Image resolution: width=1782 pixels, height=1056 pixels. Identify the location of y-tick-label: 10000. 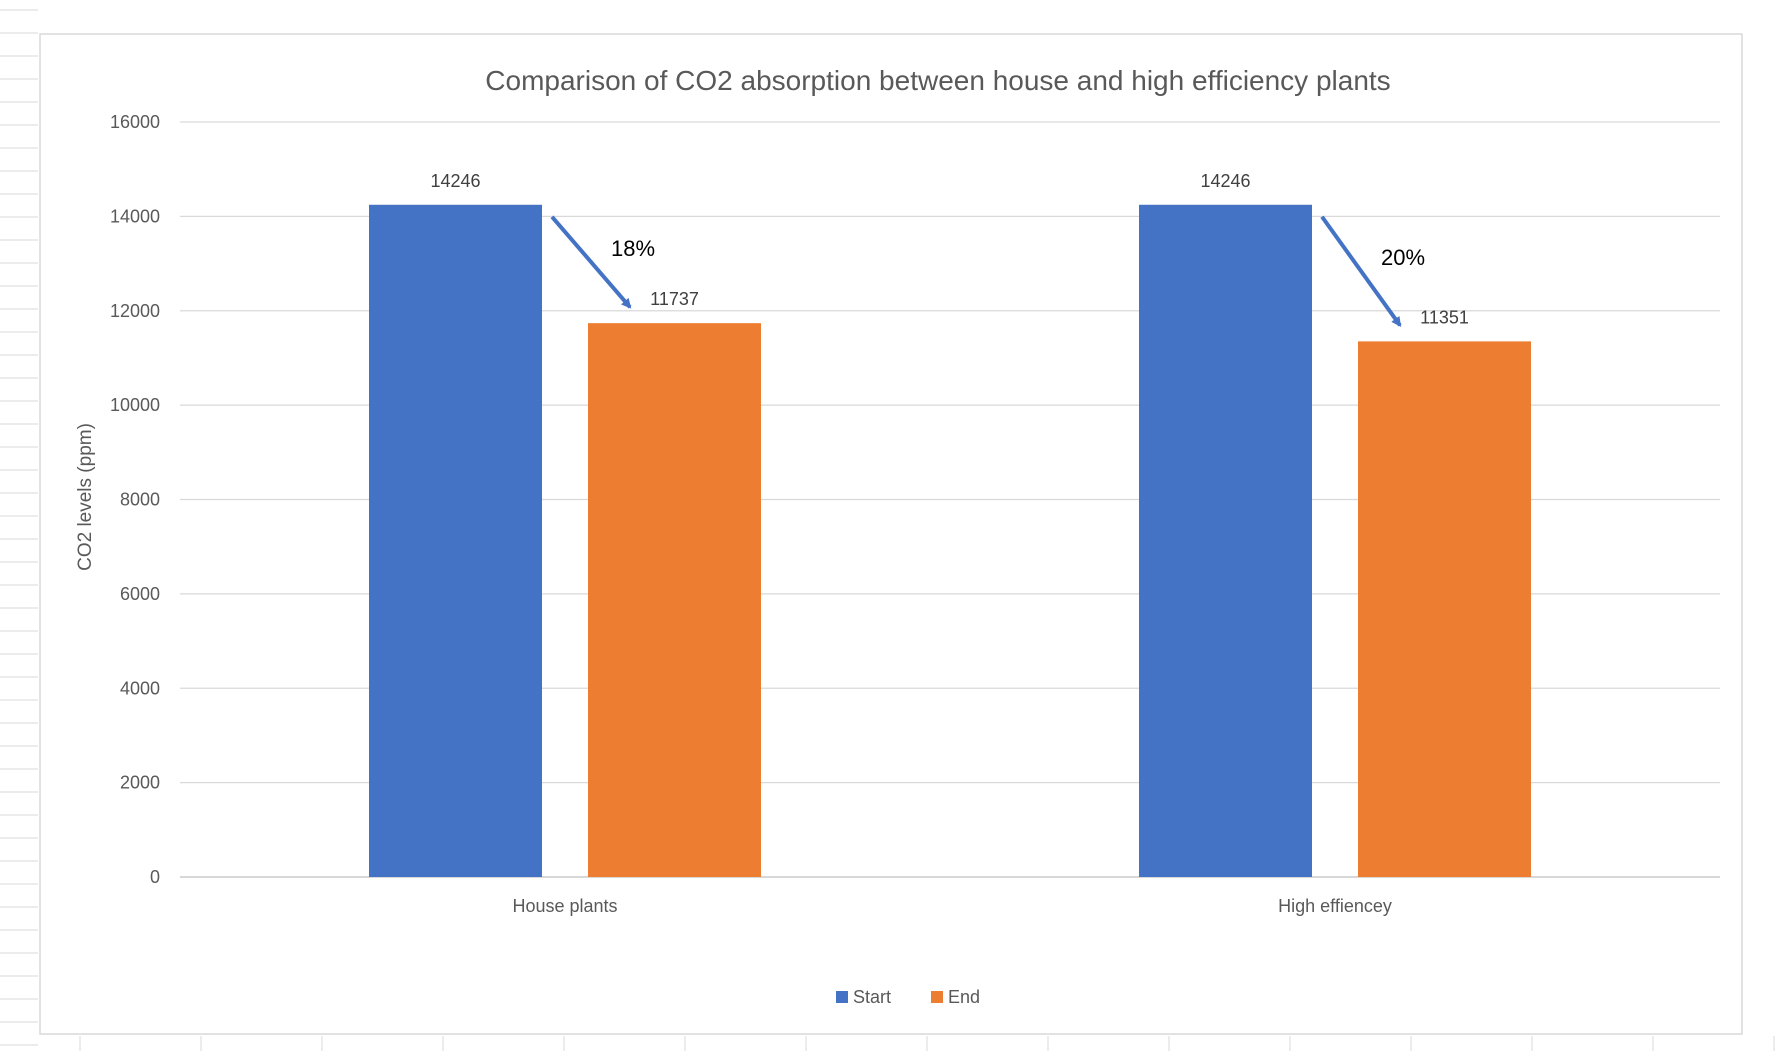
(135, 405).